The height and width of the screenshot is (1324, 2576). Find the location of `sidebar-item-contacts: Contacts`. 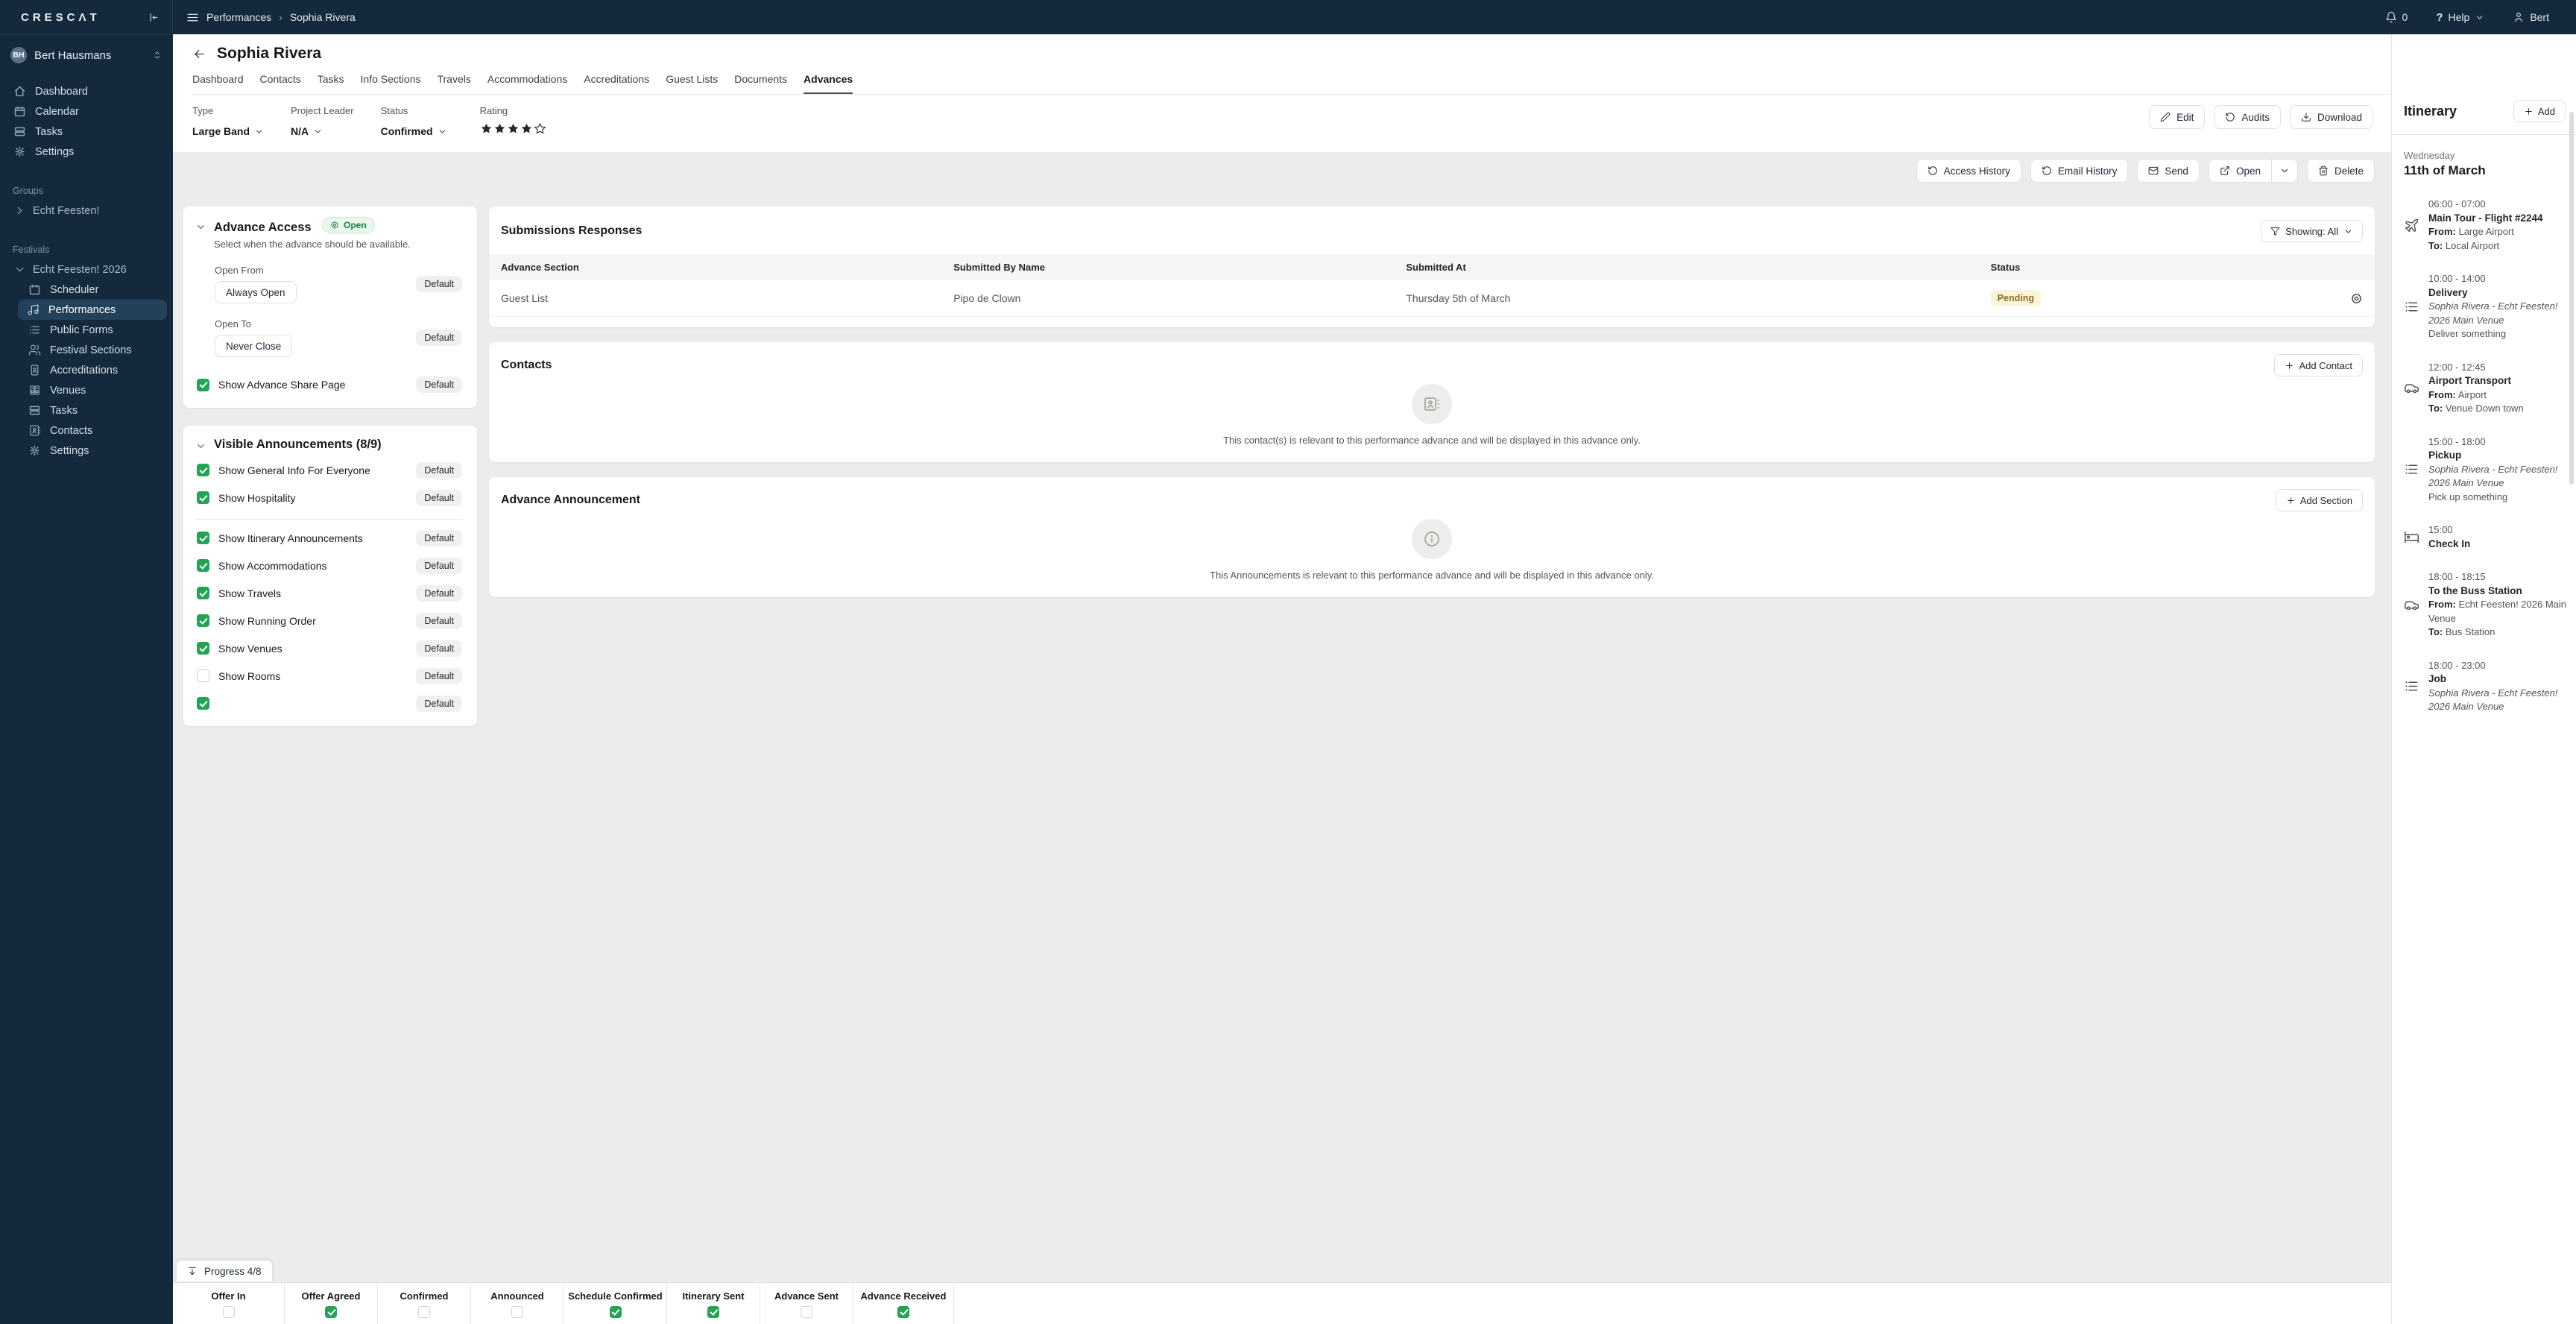

sidebar-item-contacts: Contacts is located at coordinates (87, 430).